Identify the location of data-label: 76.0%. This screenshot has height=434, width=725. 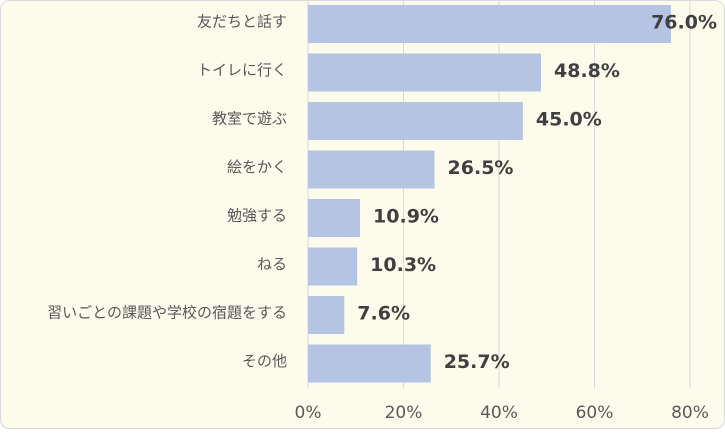
(684, 23).